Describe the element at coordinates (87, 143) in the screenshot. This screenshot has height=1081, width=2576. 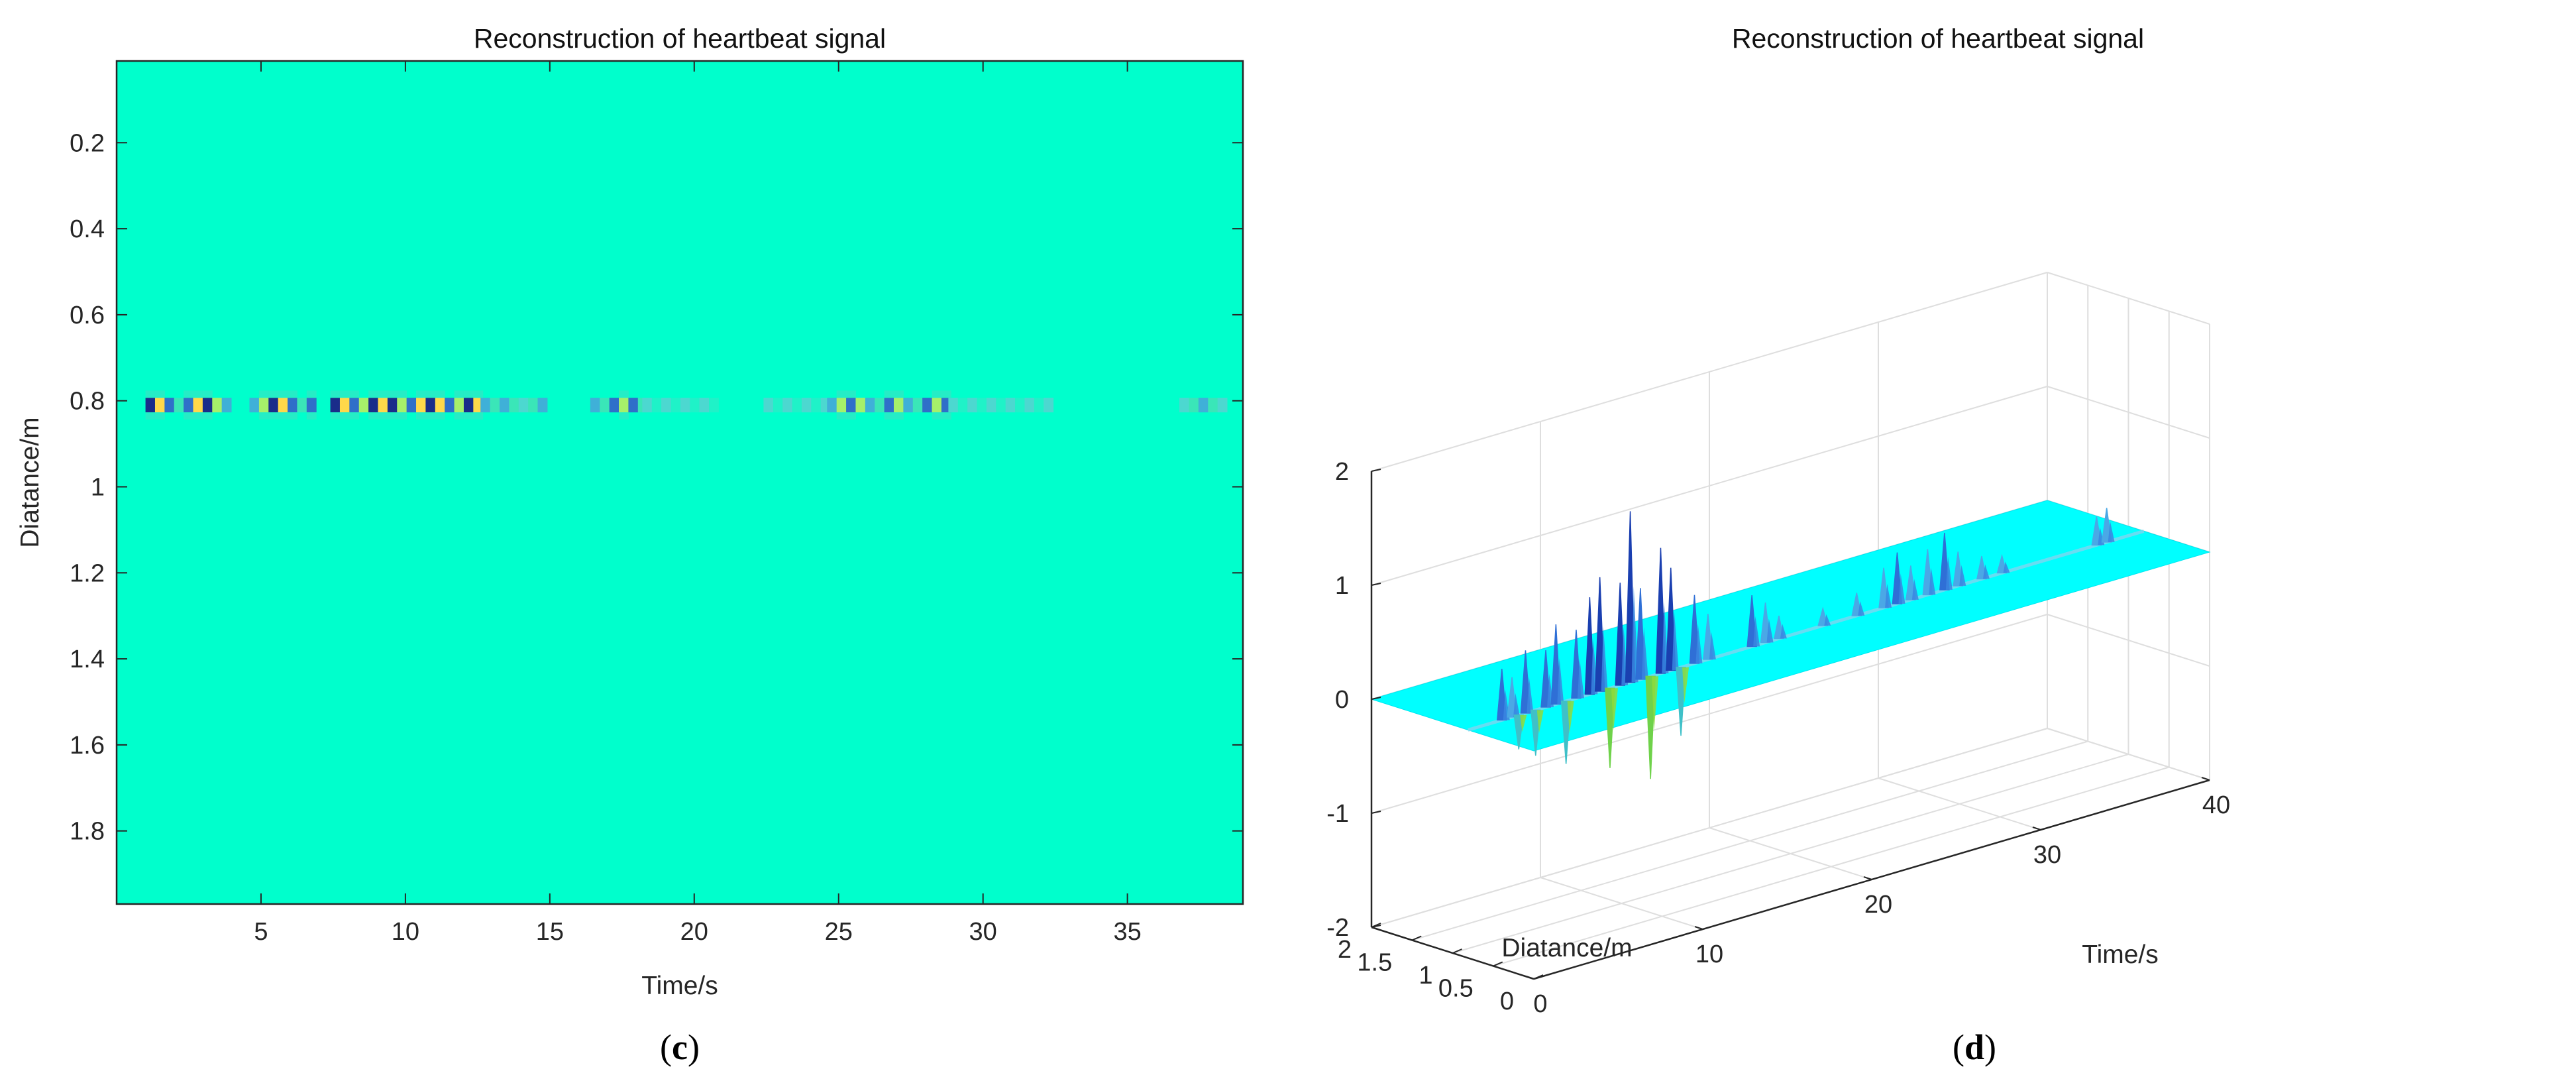
I see `heatmap-y-tick-label: 0.2` at that location.